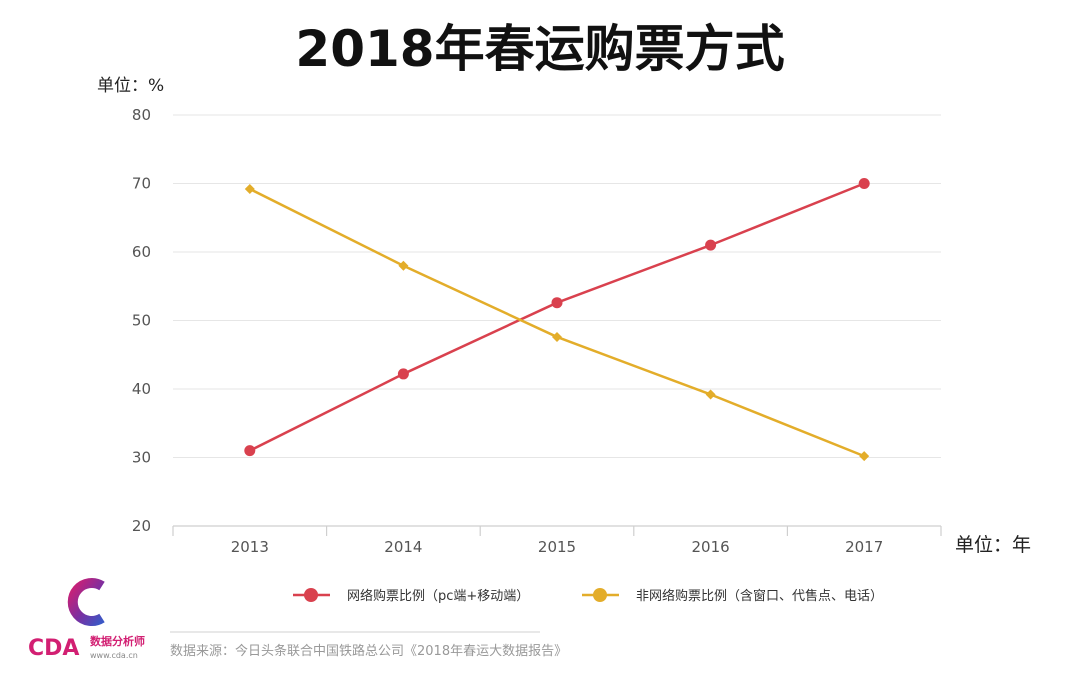 This screenshot has width=1080, height=675. Describe the element at coordinates (141, 115) in the screenshot. I see `y-tick-label: 80` at that location.